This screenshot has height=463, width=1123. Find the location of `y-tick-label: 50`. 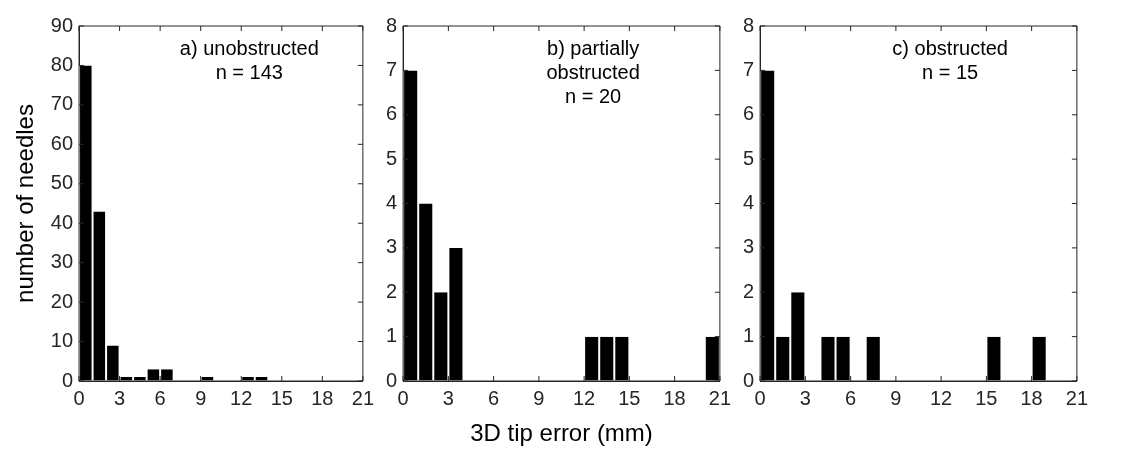

y-tick-label: 50 is located at coordinates (62, 182).